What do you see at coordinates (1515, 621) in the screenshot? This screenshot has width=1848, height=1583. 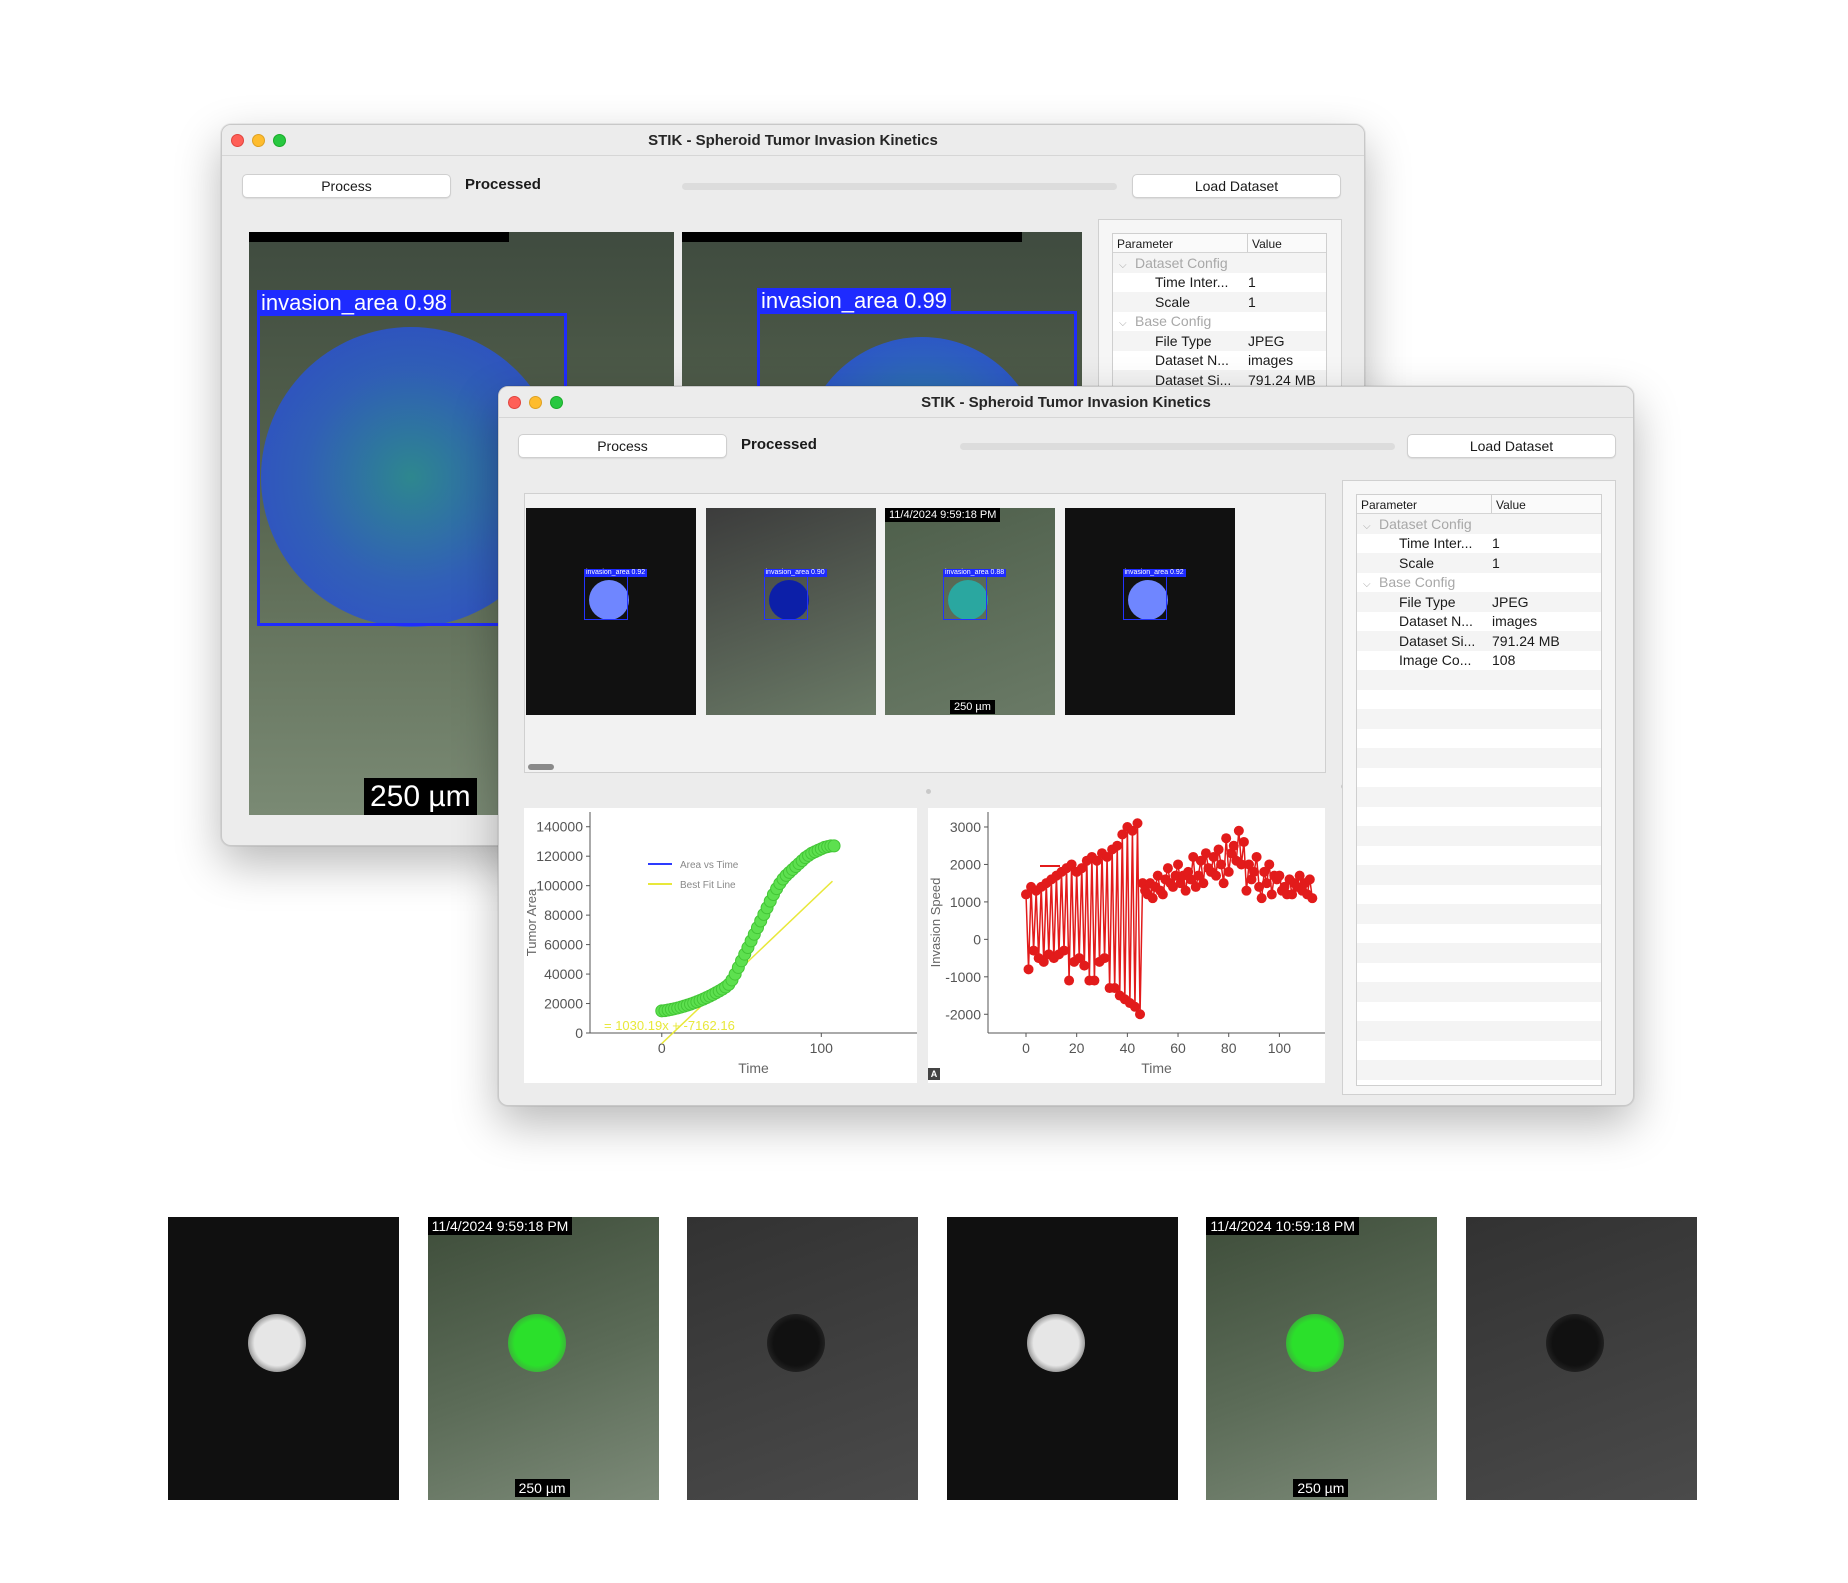 I see `param-value: images` at bounding box center [1515, 621].